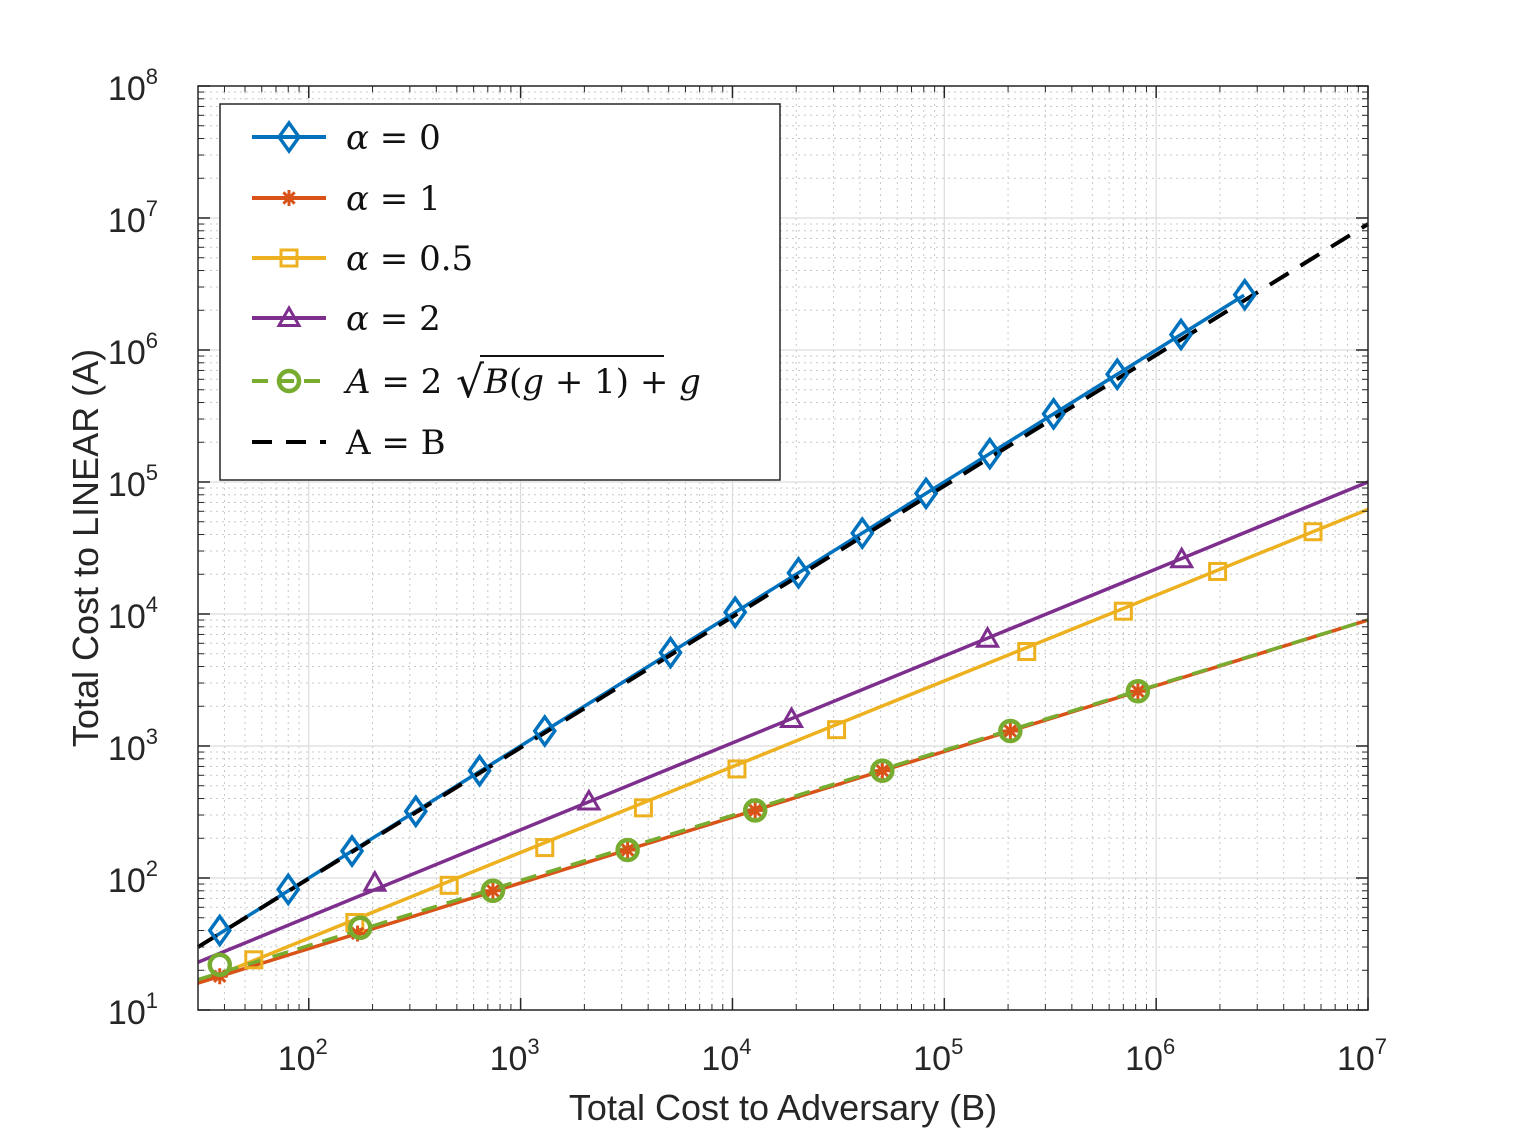 This screenshot has width=1513, height=1135. What do you see at coordinates (1362, 1056) in the screenshot?
I see `x-tick-label: 10⁷` at bounding box center [1362, 1056].